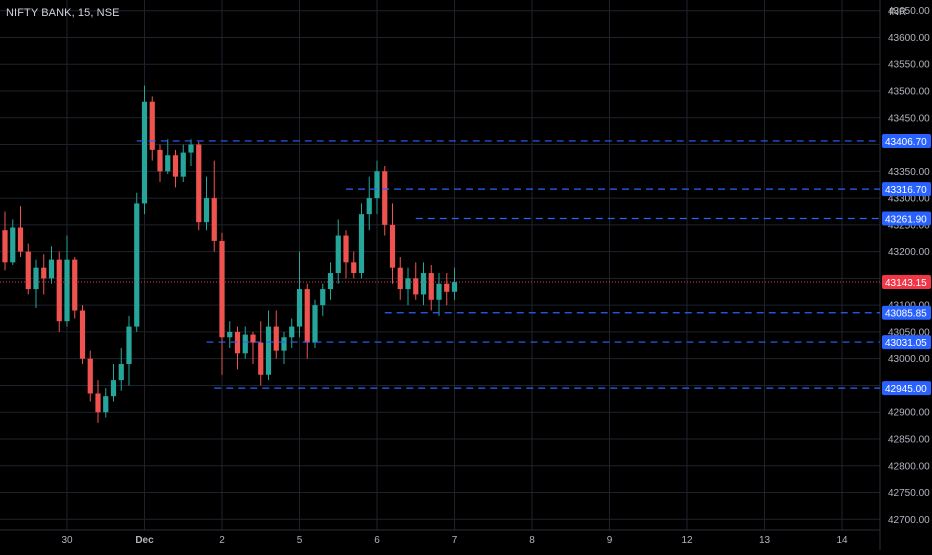 The width and height of the screenshot is (932, 555). I want to click on level-price-tag: 43261.90, so click(906, 218).